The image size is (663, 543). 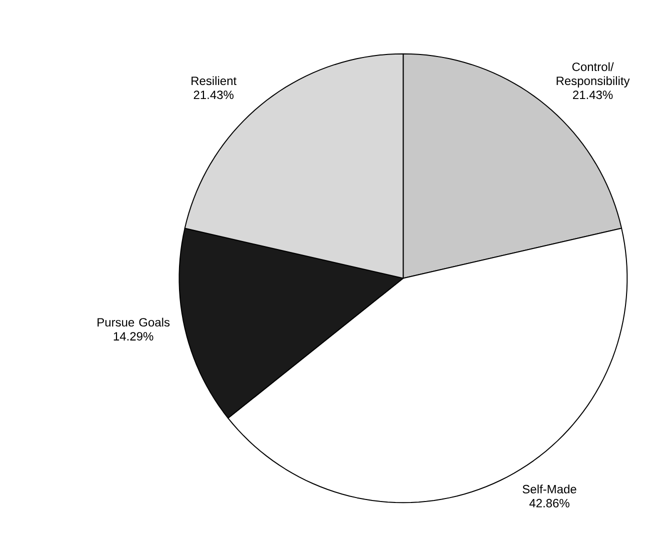 I want to click on data-label: 42.86%, so click(x=549, y=503).